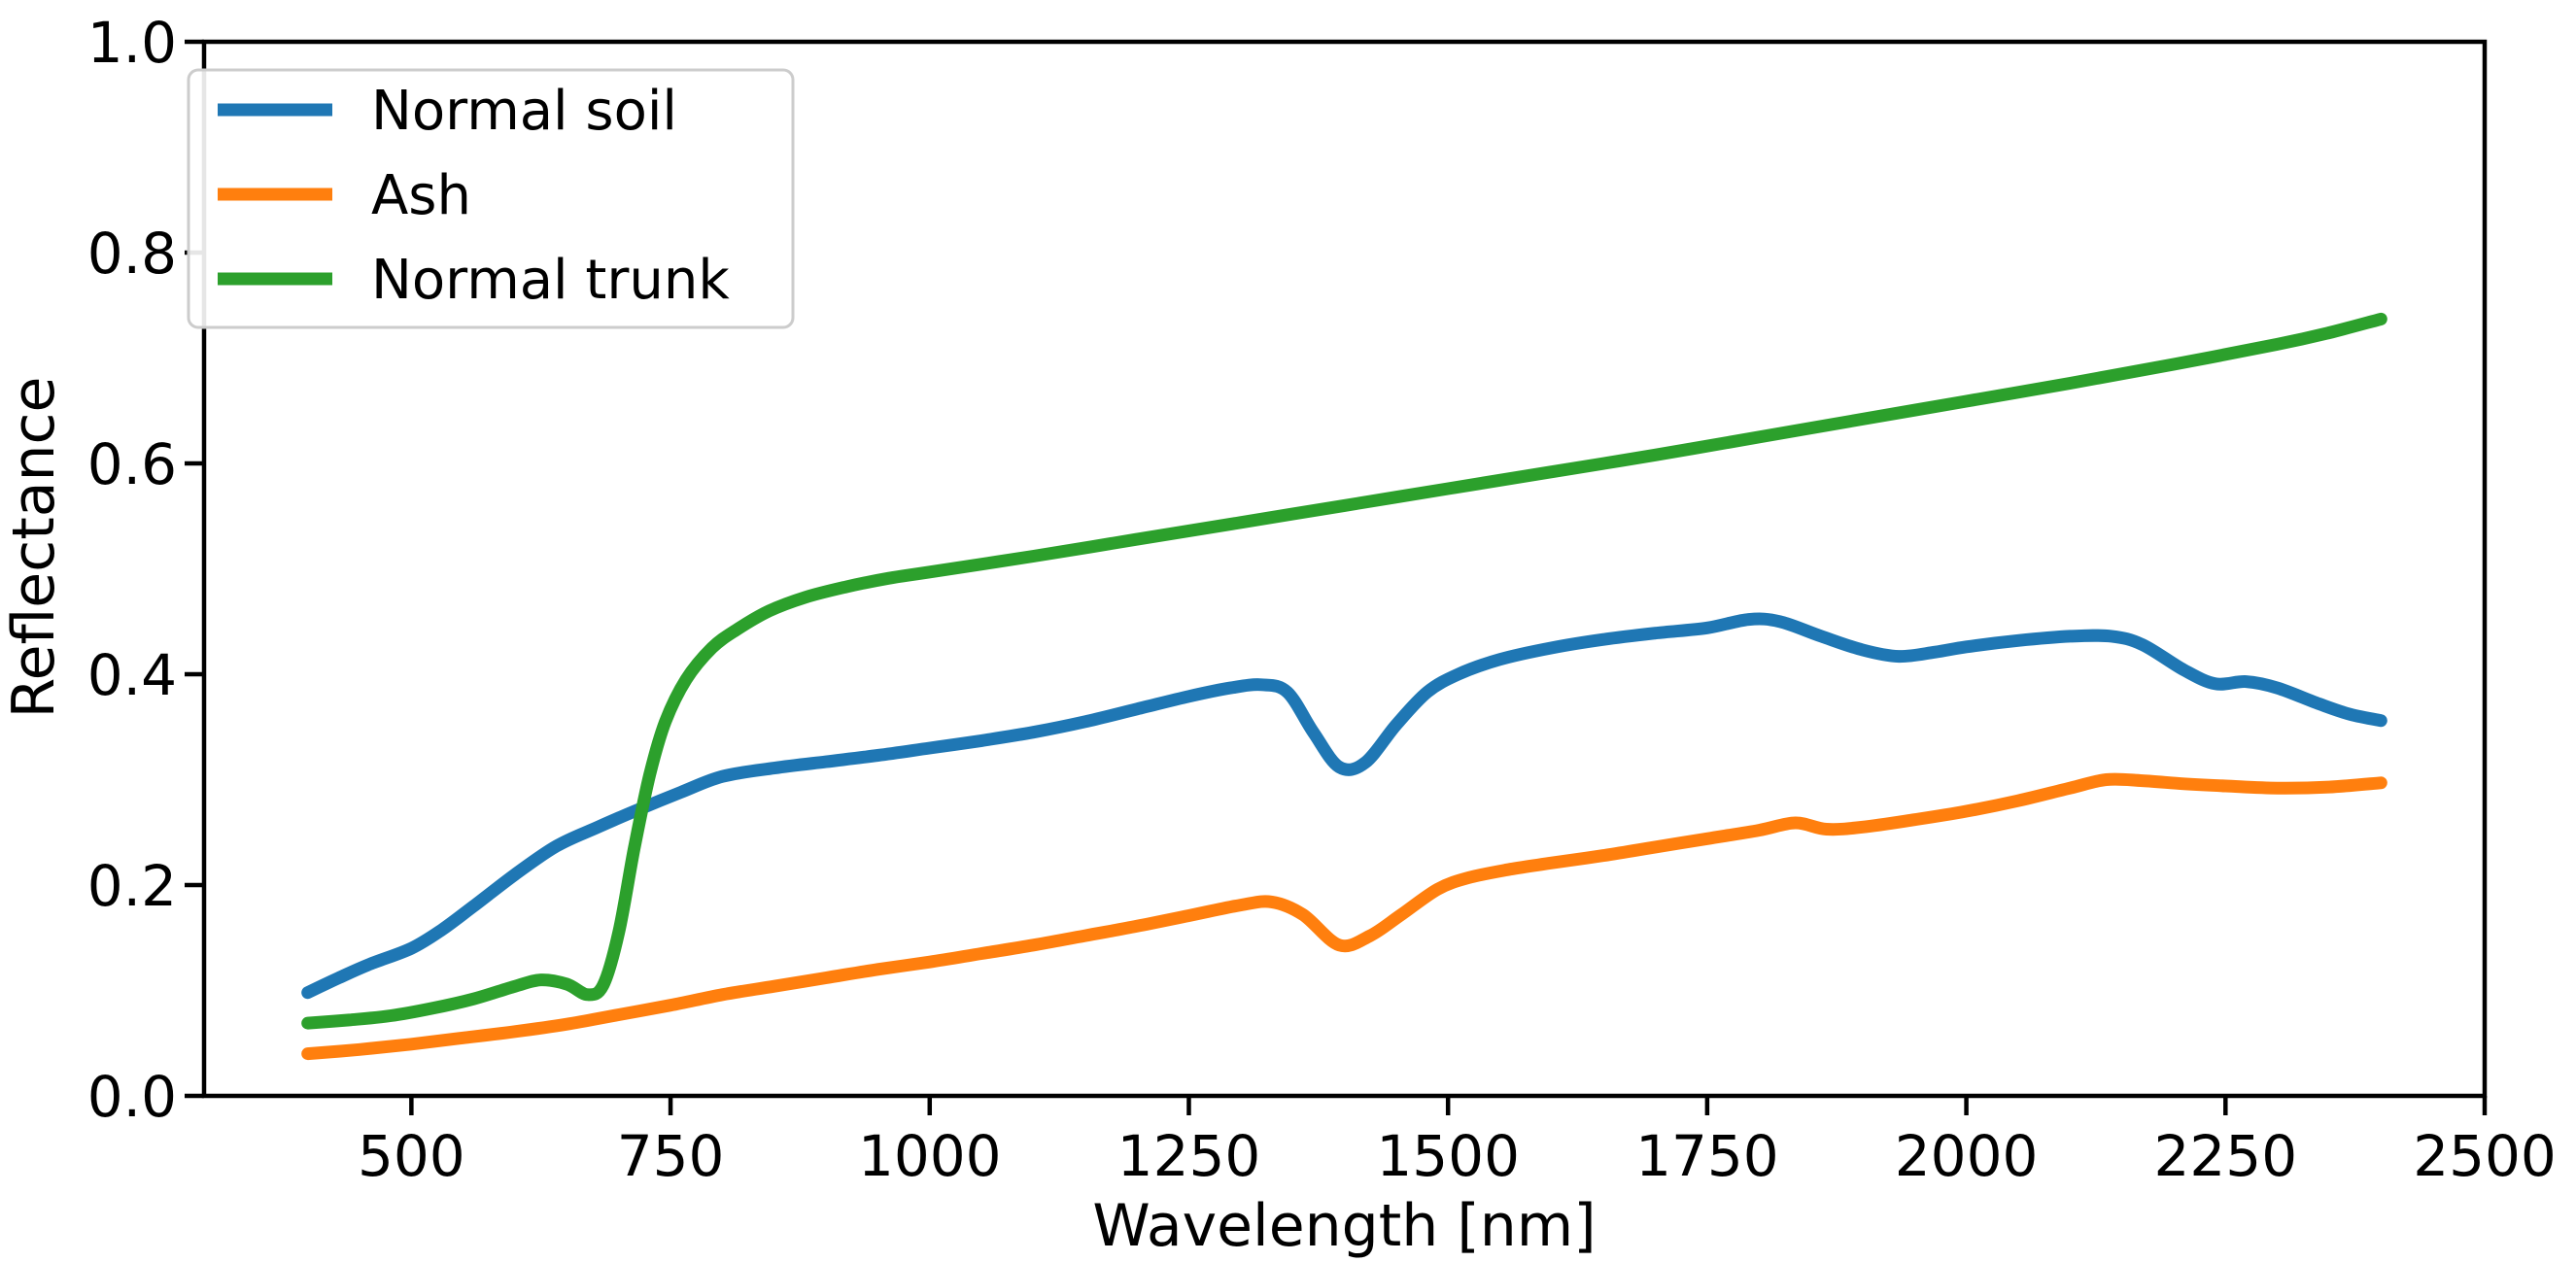 This screenshot has height=1262, width=2576. I want to click on x-tick-label: 2250, so click(2225, 1156).